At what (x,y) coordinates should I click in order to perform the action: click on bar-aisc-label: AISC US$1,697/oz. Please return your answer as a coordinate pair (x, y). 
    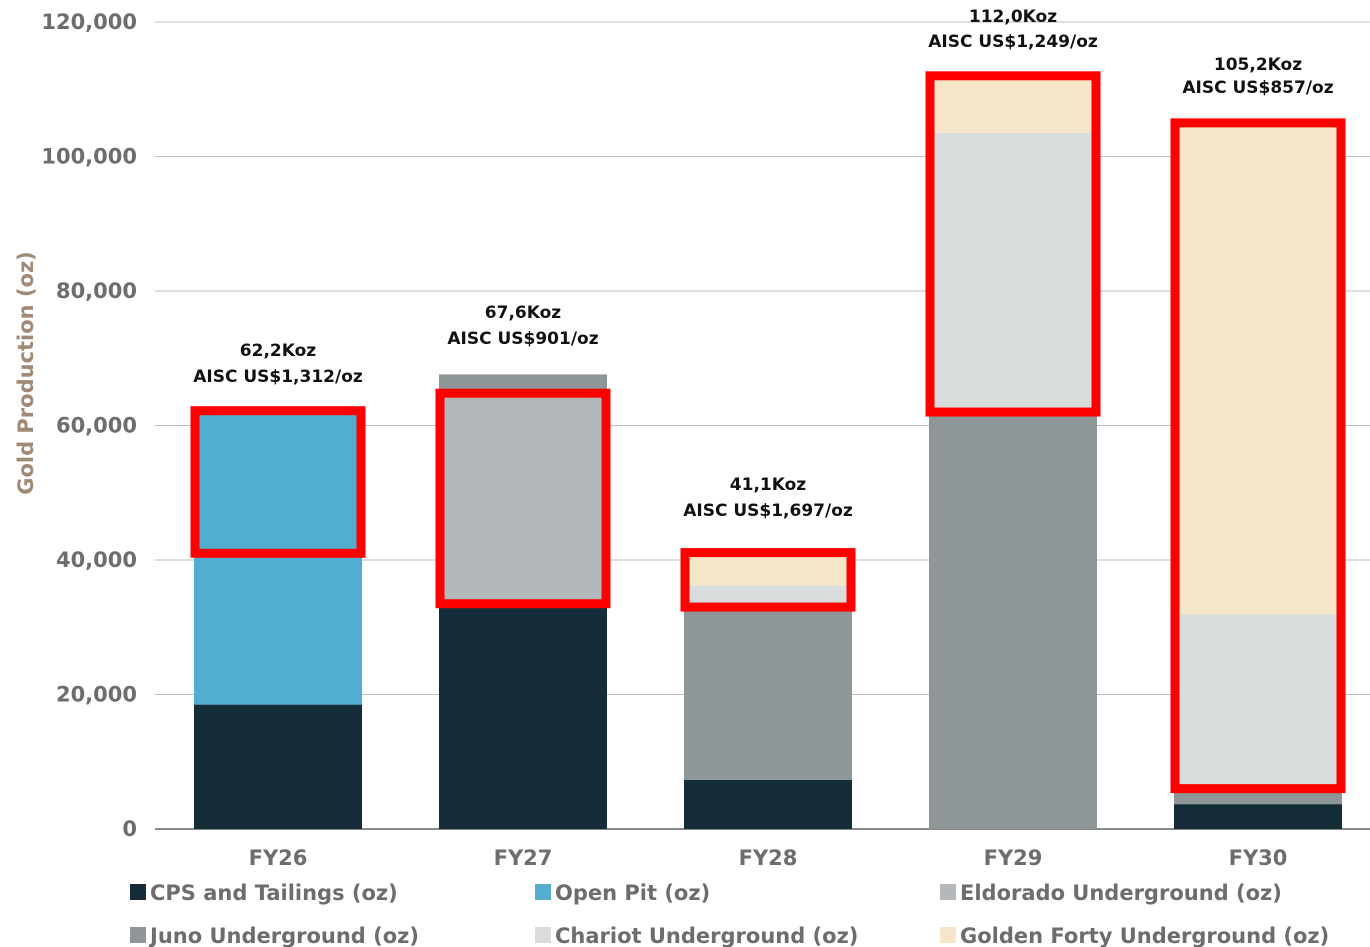
    Looking at the image, I should click on (768, 511).